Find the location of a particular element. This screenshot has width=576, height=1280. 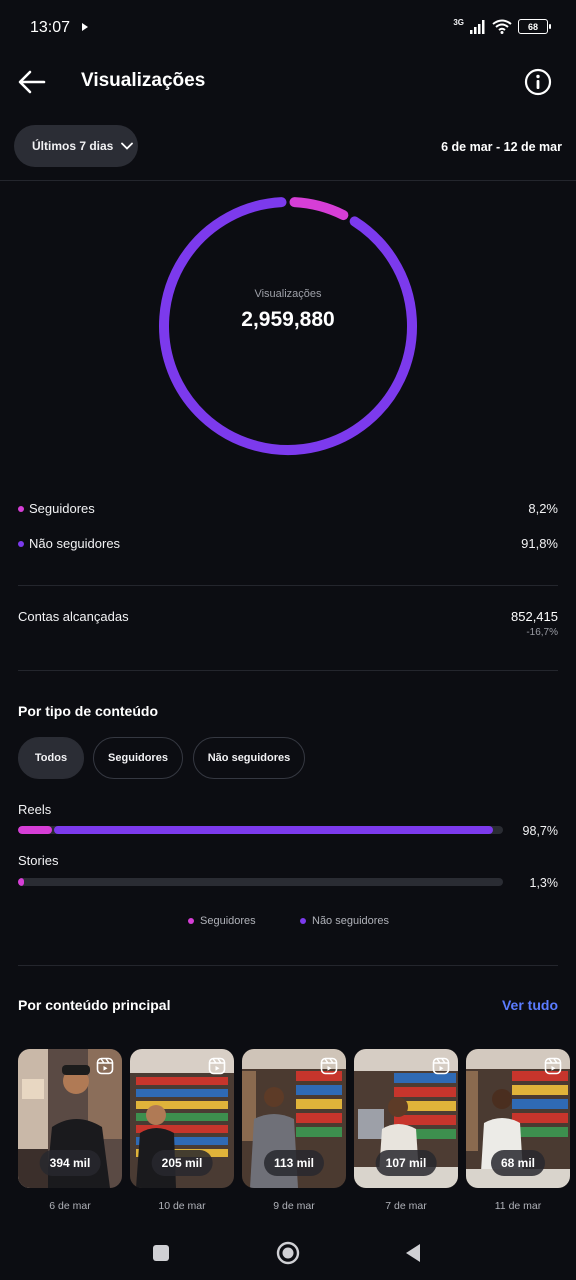

views-donut-chart is located at coordinates (288, 326).